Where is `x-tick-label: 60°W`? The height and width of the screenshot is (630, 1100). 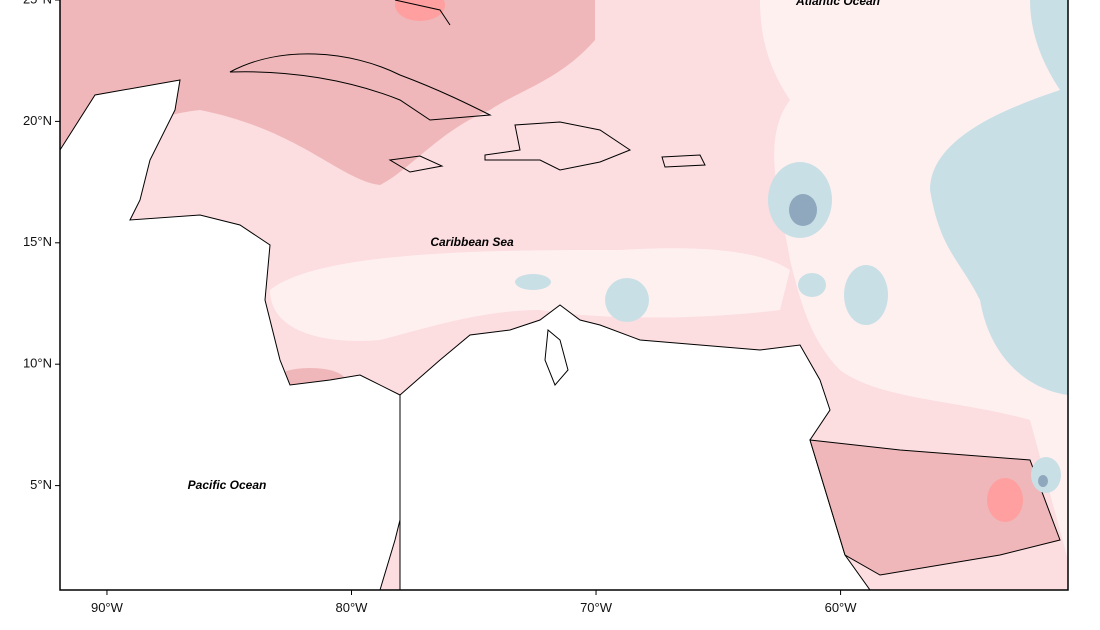 x-tick-label: 60°W is located at coordinates (841, 607).